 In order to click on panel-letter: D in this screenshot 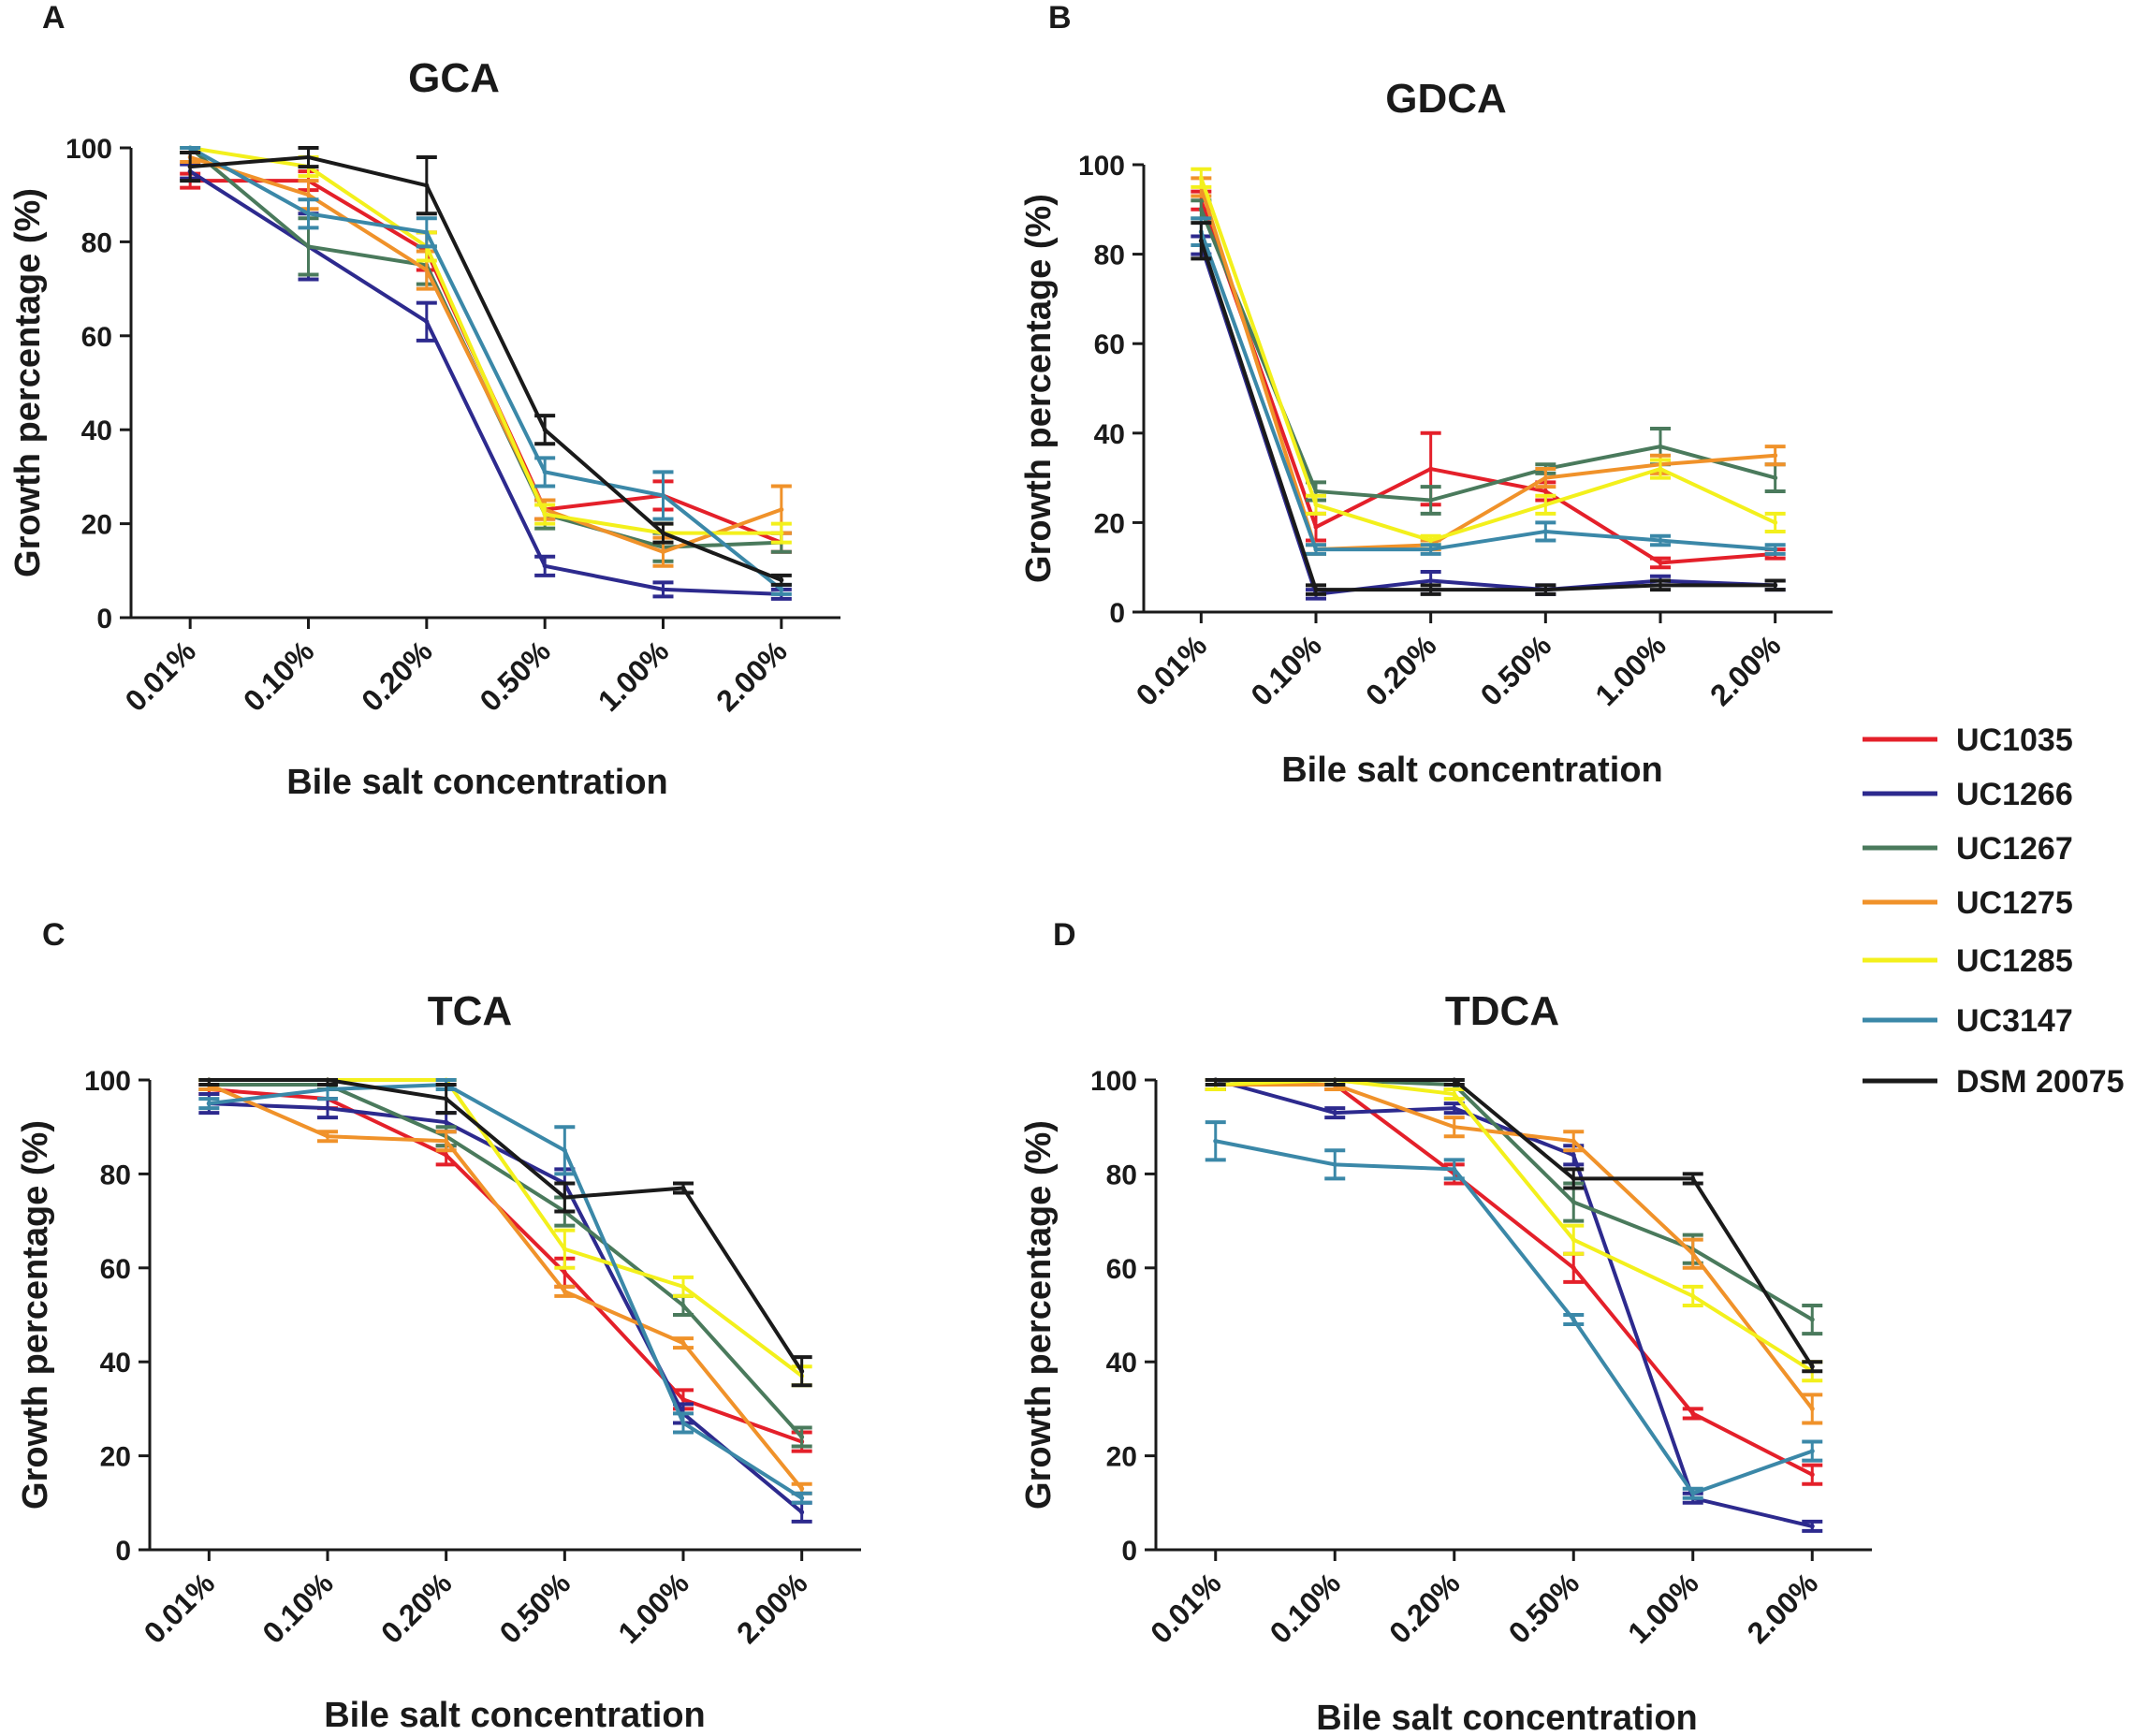, I will do `click(1064, 935)`.